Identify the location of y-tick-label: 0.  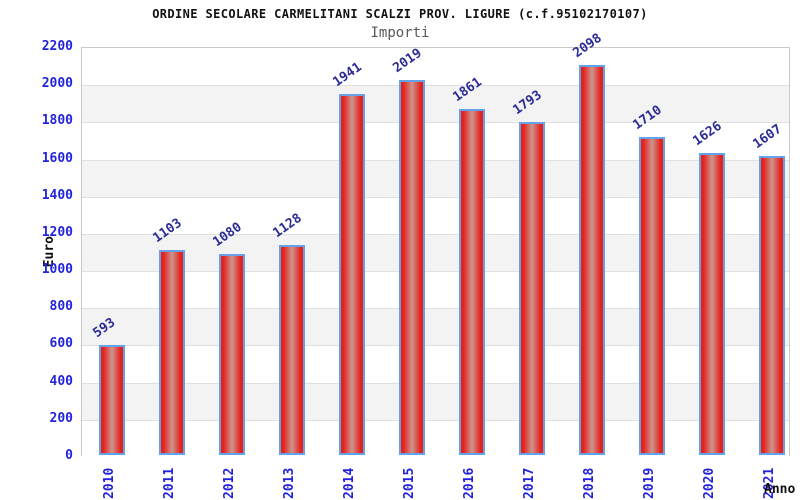
(69, 455).